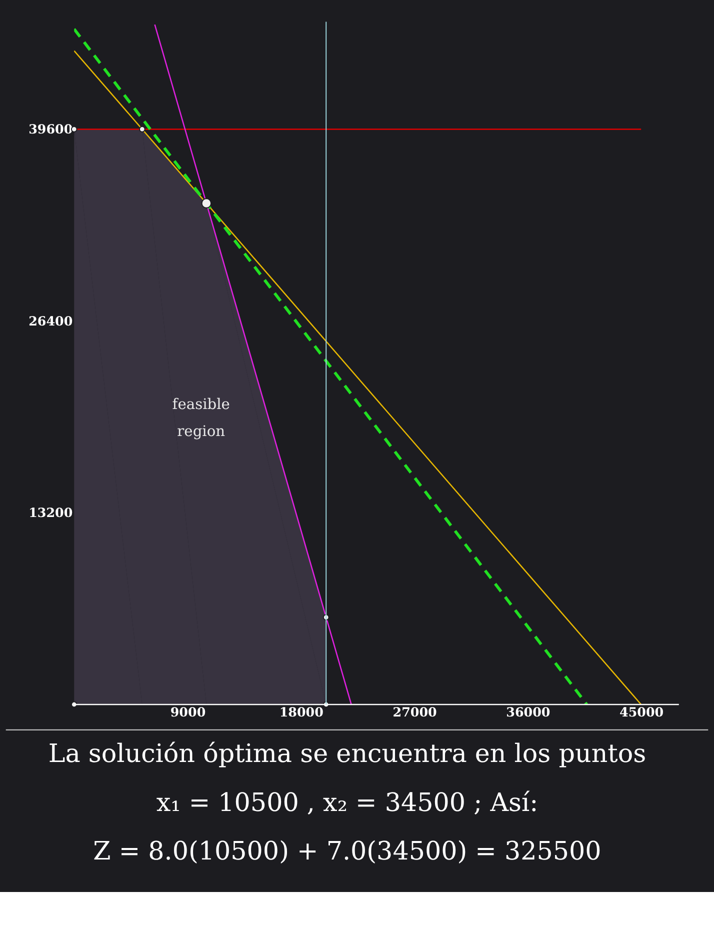 The height and width of the screenshot is (947, 714). I want to click on y-tick-label: 13200, so click(50, 512).